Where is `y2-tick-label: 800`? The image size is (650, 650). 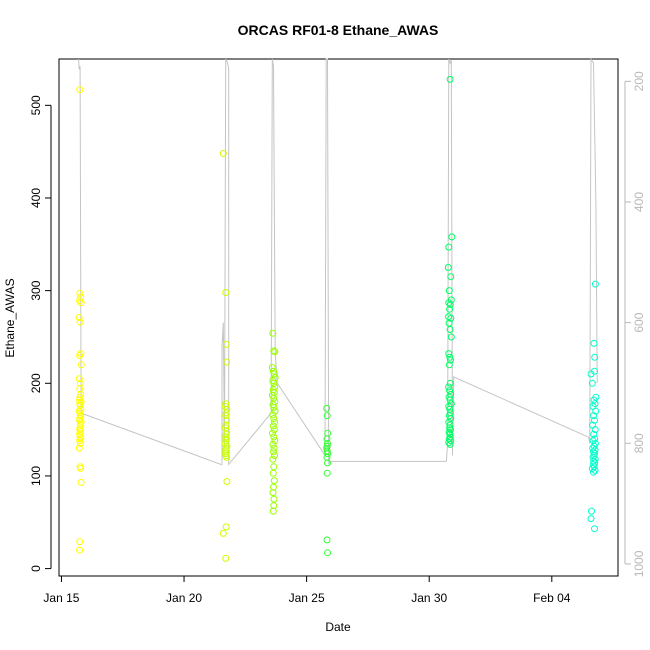
y2-tick-label: 800 is located at coordinates (639, 443).